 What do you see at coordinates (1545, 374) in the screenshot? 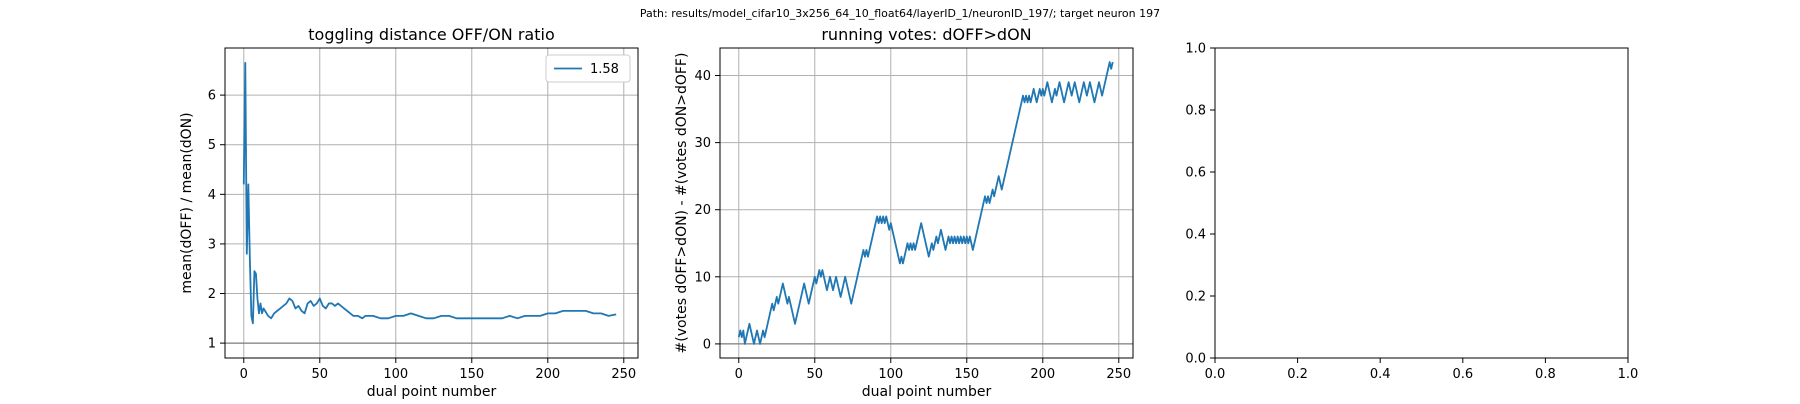
I see `x-tick-label: 0.8` at bounding box center [1545, 374].